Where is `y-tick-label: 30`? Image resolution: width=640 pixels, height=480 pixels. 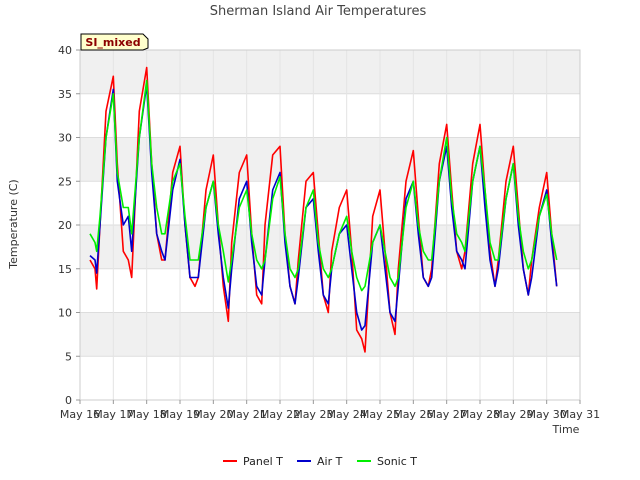 y-tick-label: 30 is located at coordinates (65, 138).